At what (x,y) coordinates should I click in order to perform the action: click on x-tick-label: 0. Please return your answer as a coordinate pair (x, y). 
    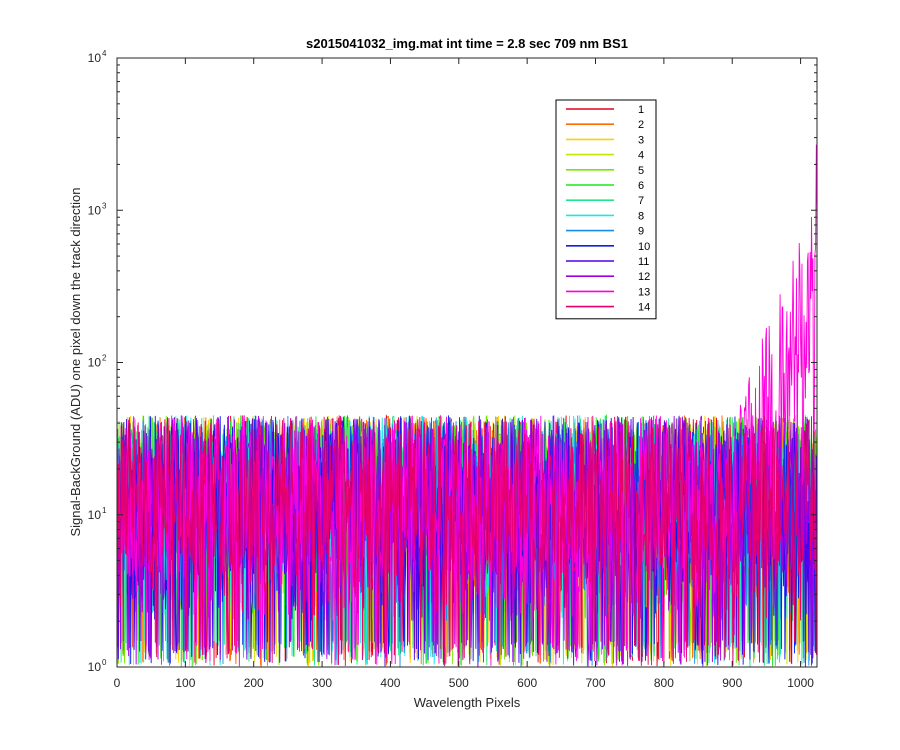
    Looking at the image, I should click on (117, 683).